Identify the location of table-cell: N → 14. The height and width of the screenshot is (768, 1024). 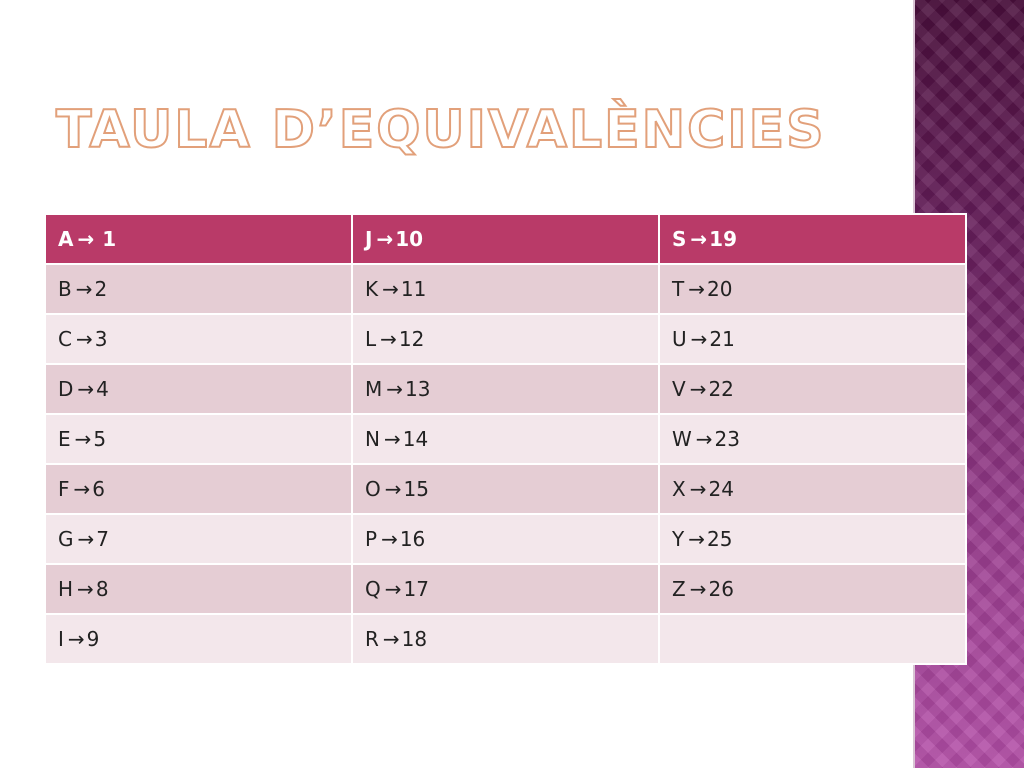
(505, 439).